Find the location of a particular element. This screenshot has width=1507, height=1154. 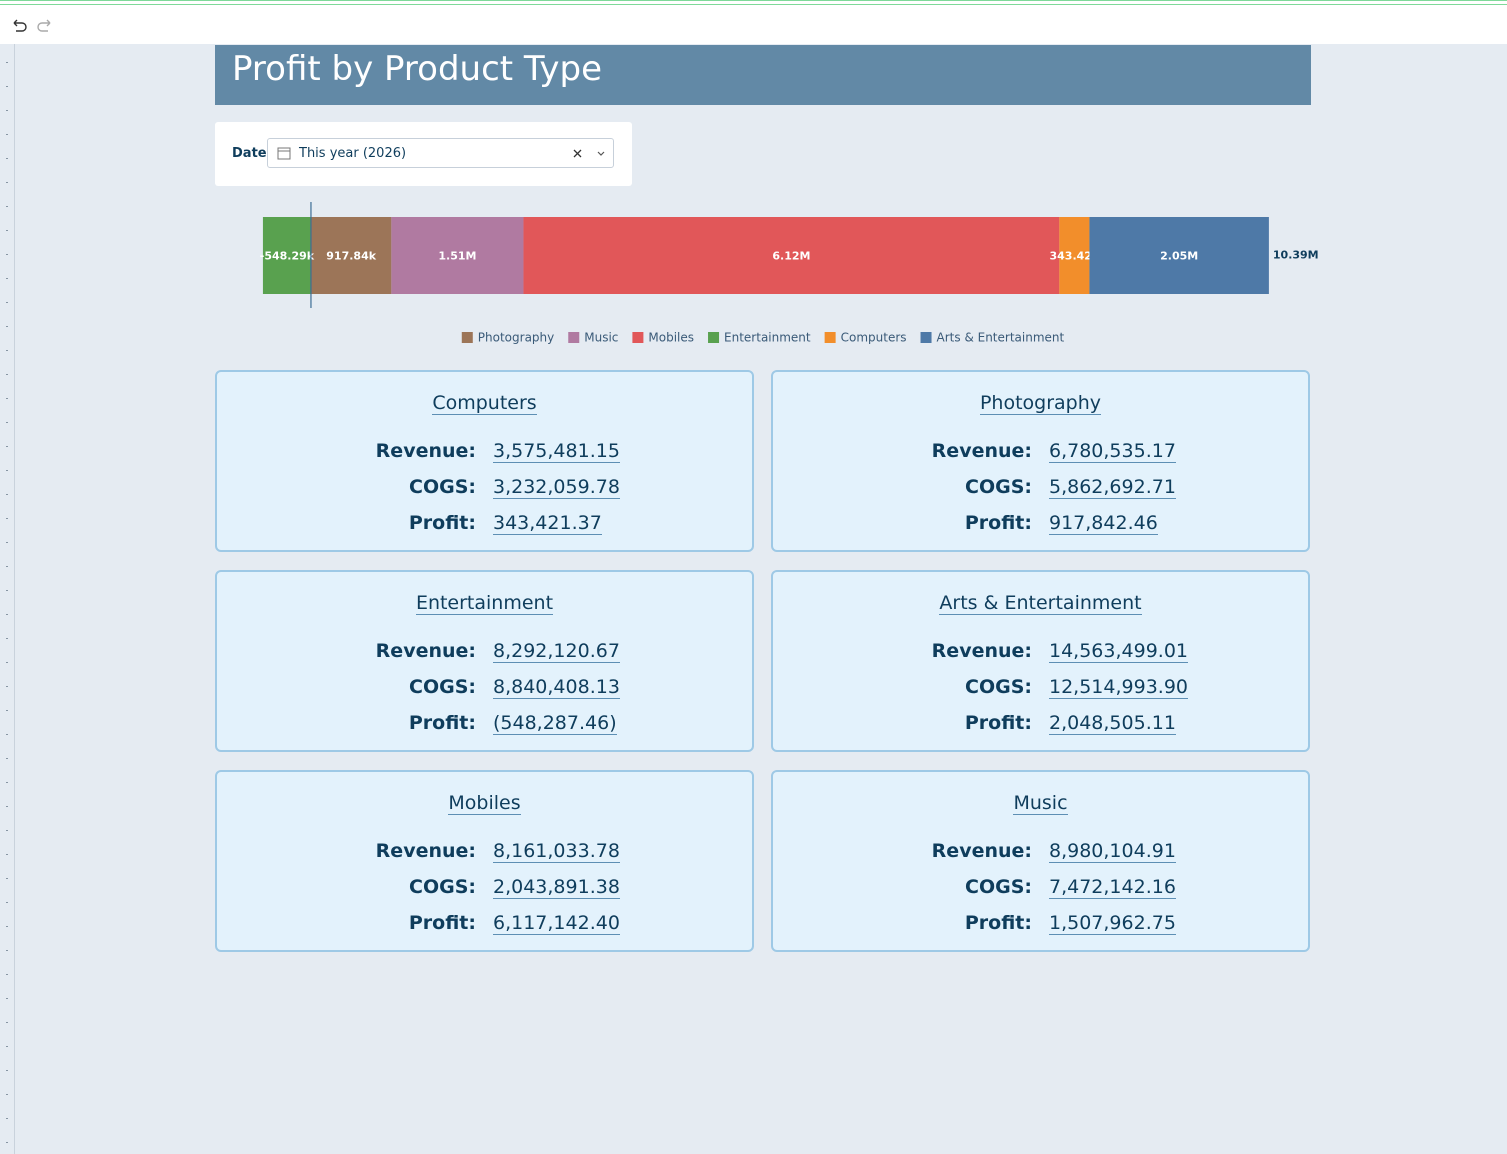

data-label: 917.84k is located at coordinates (351, 256).